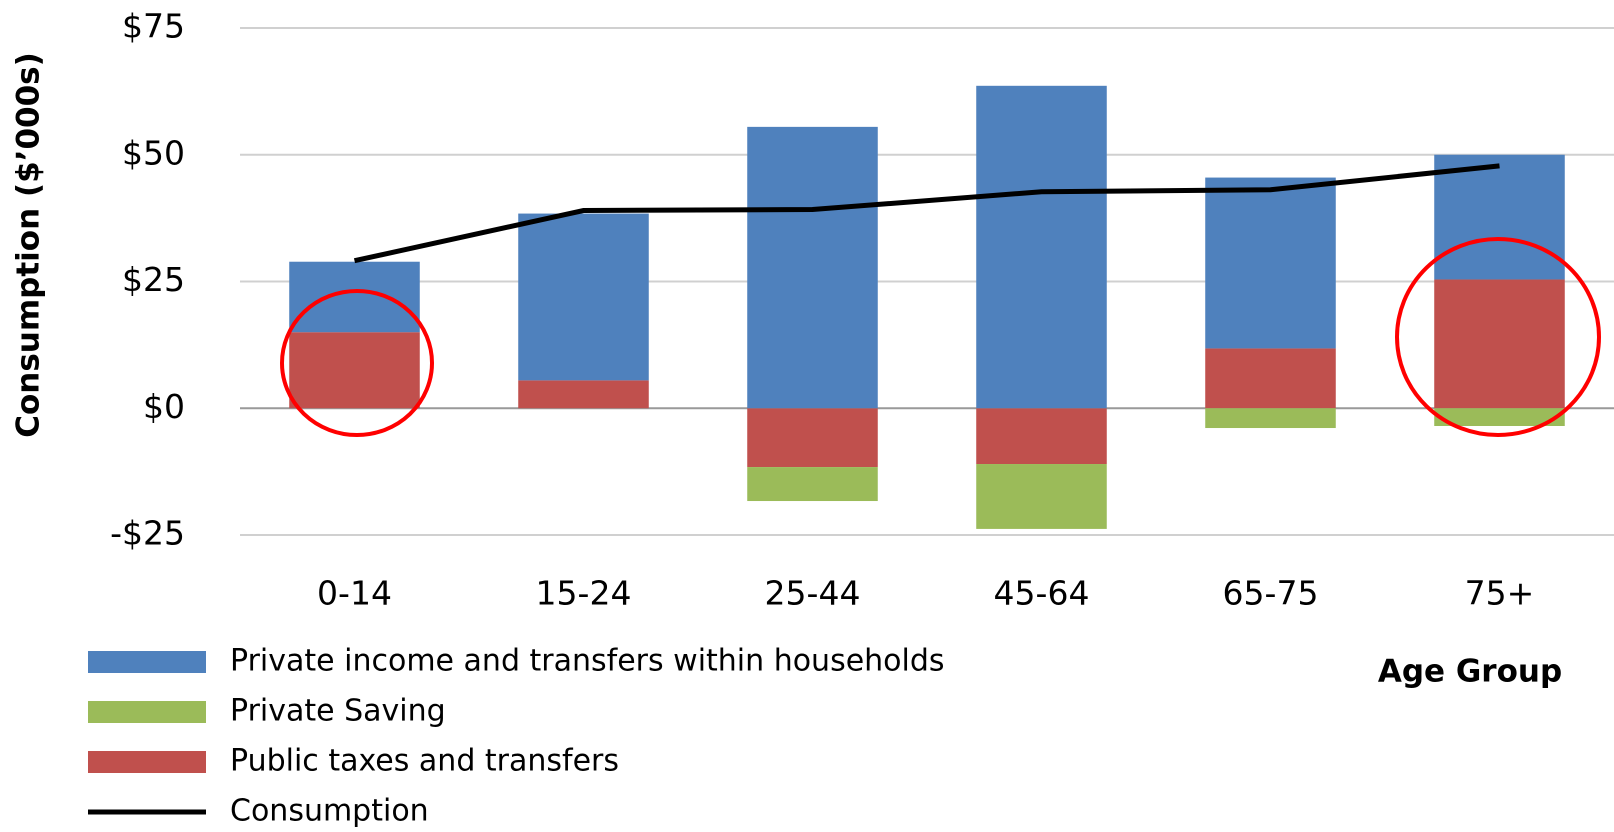  I want to click on y-tick-label: $50, so click(153, 152).